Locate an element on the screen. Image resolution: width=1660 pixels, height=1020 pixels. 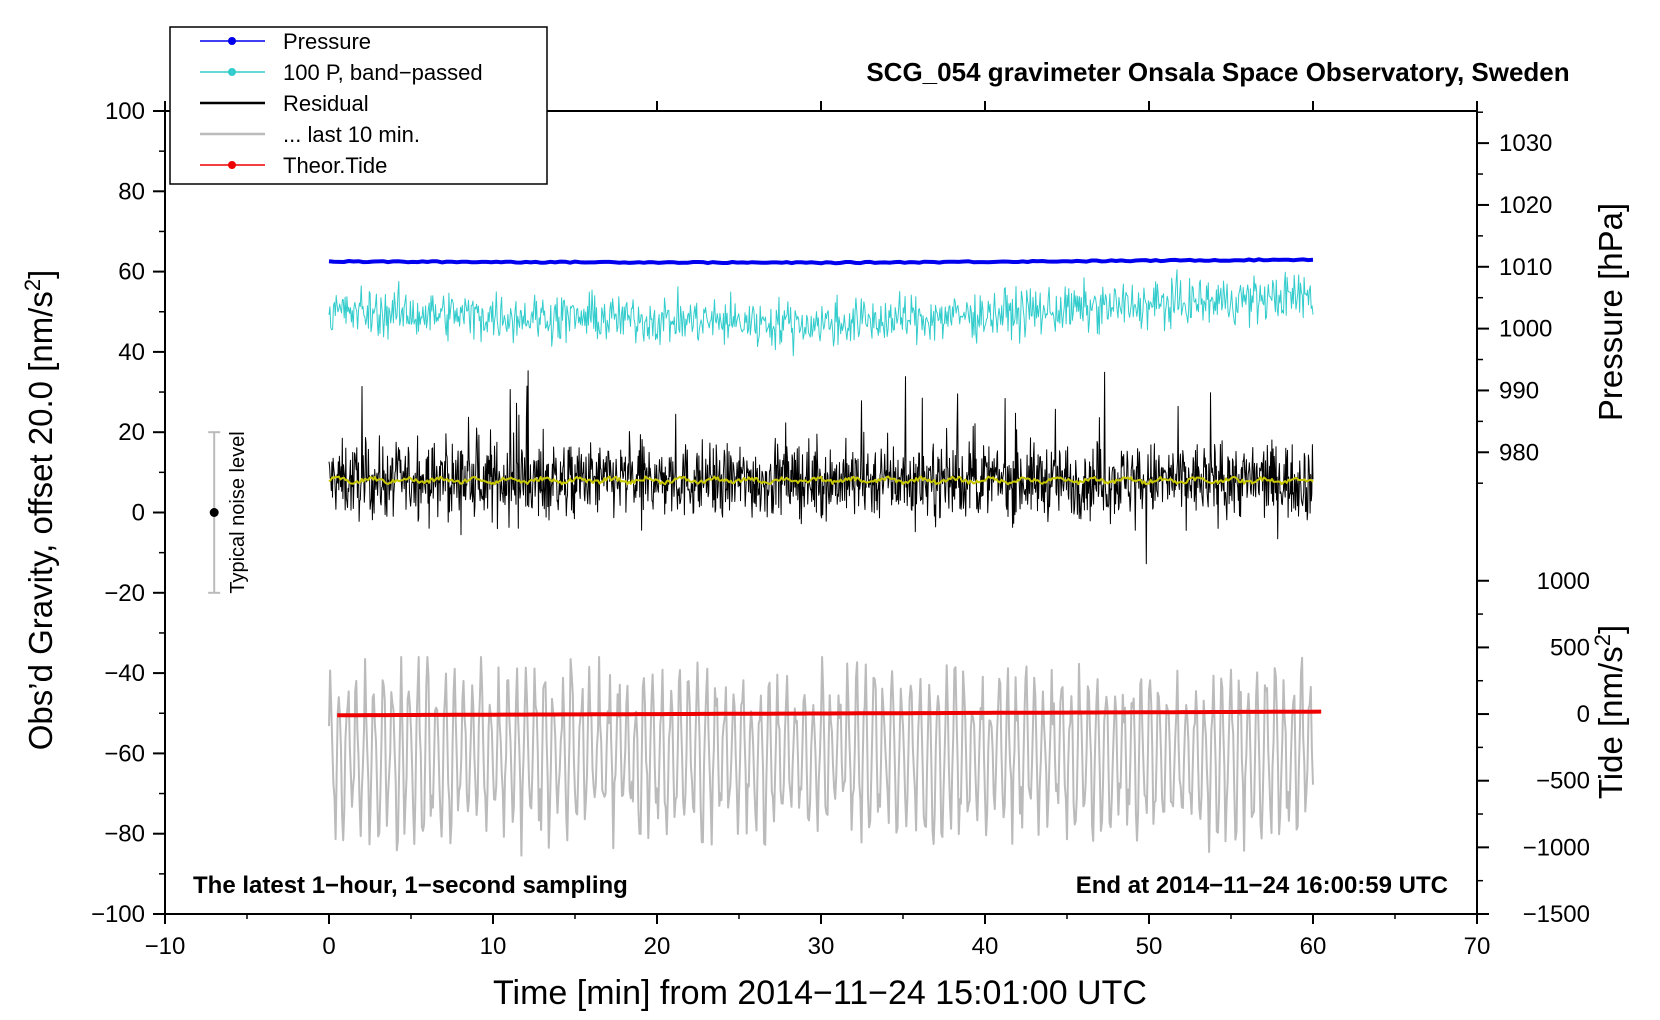
y-tick-label: 60 is located at coordinates (131, 272).